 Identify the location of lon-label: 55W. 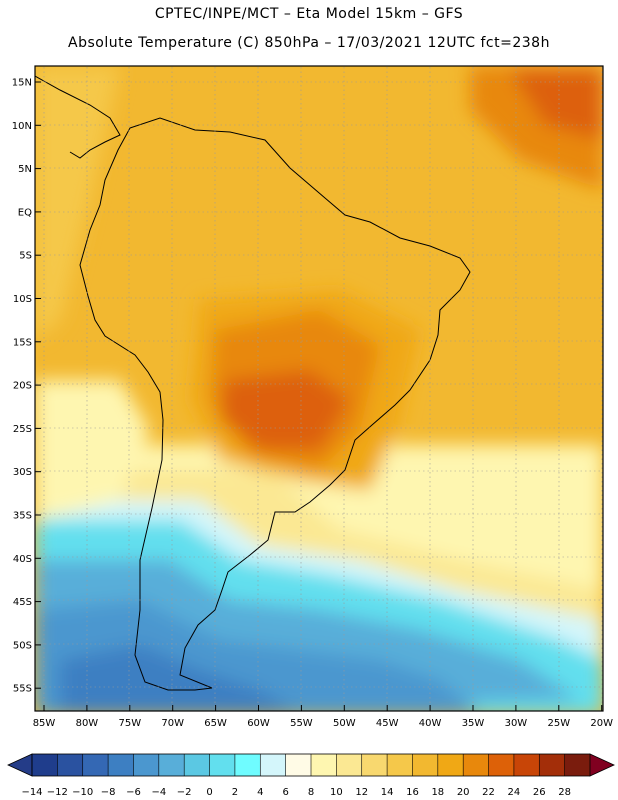
(301, 723).